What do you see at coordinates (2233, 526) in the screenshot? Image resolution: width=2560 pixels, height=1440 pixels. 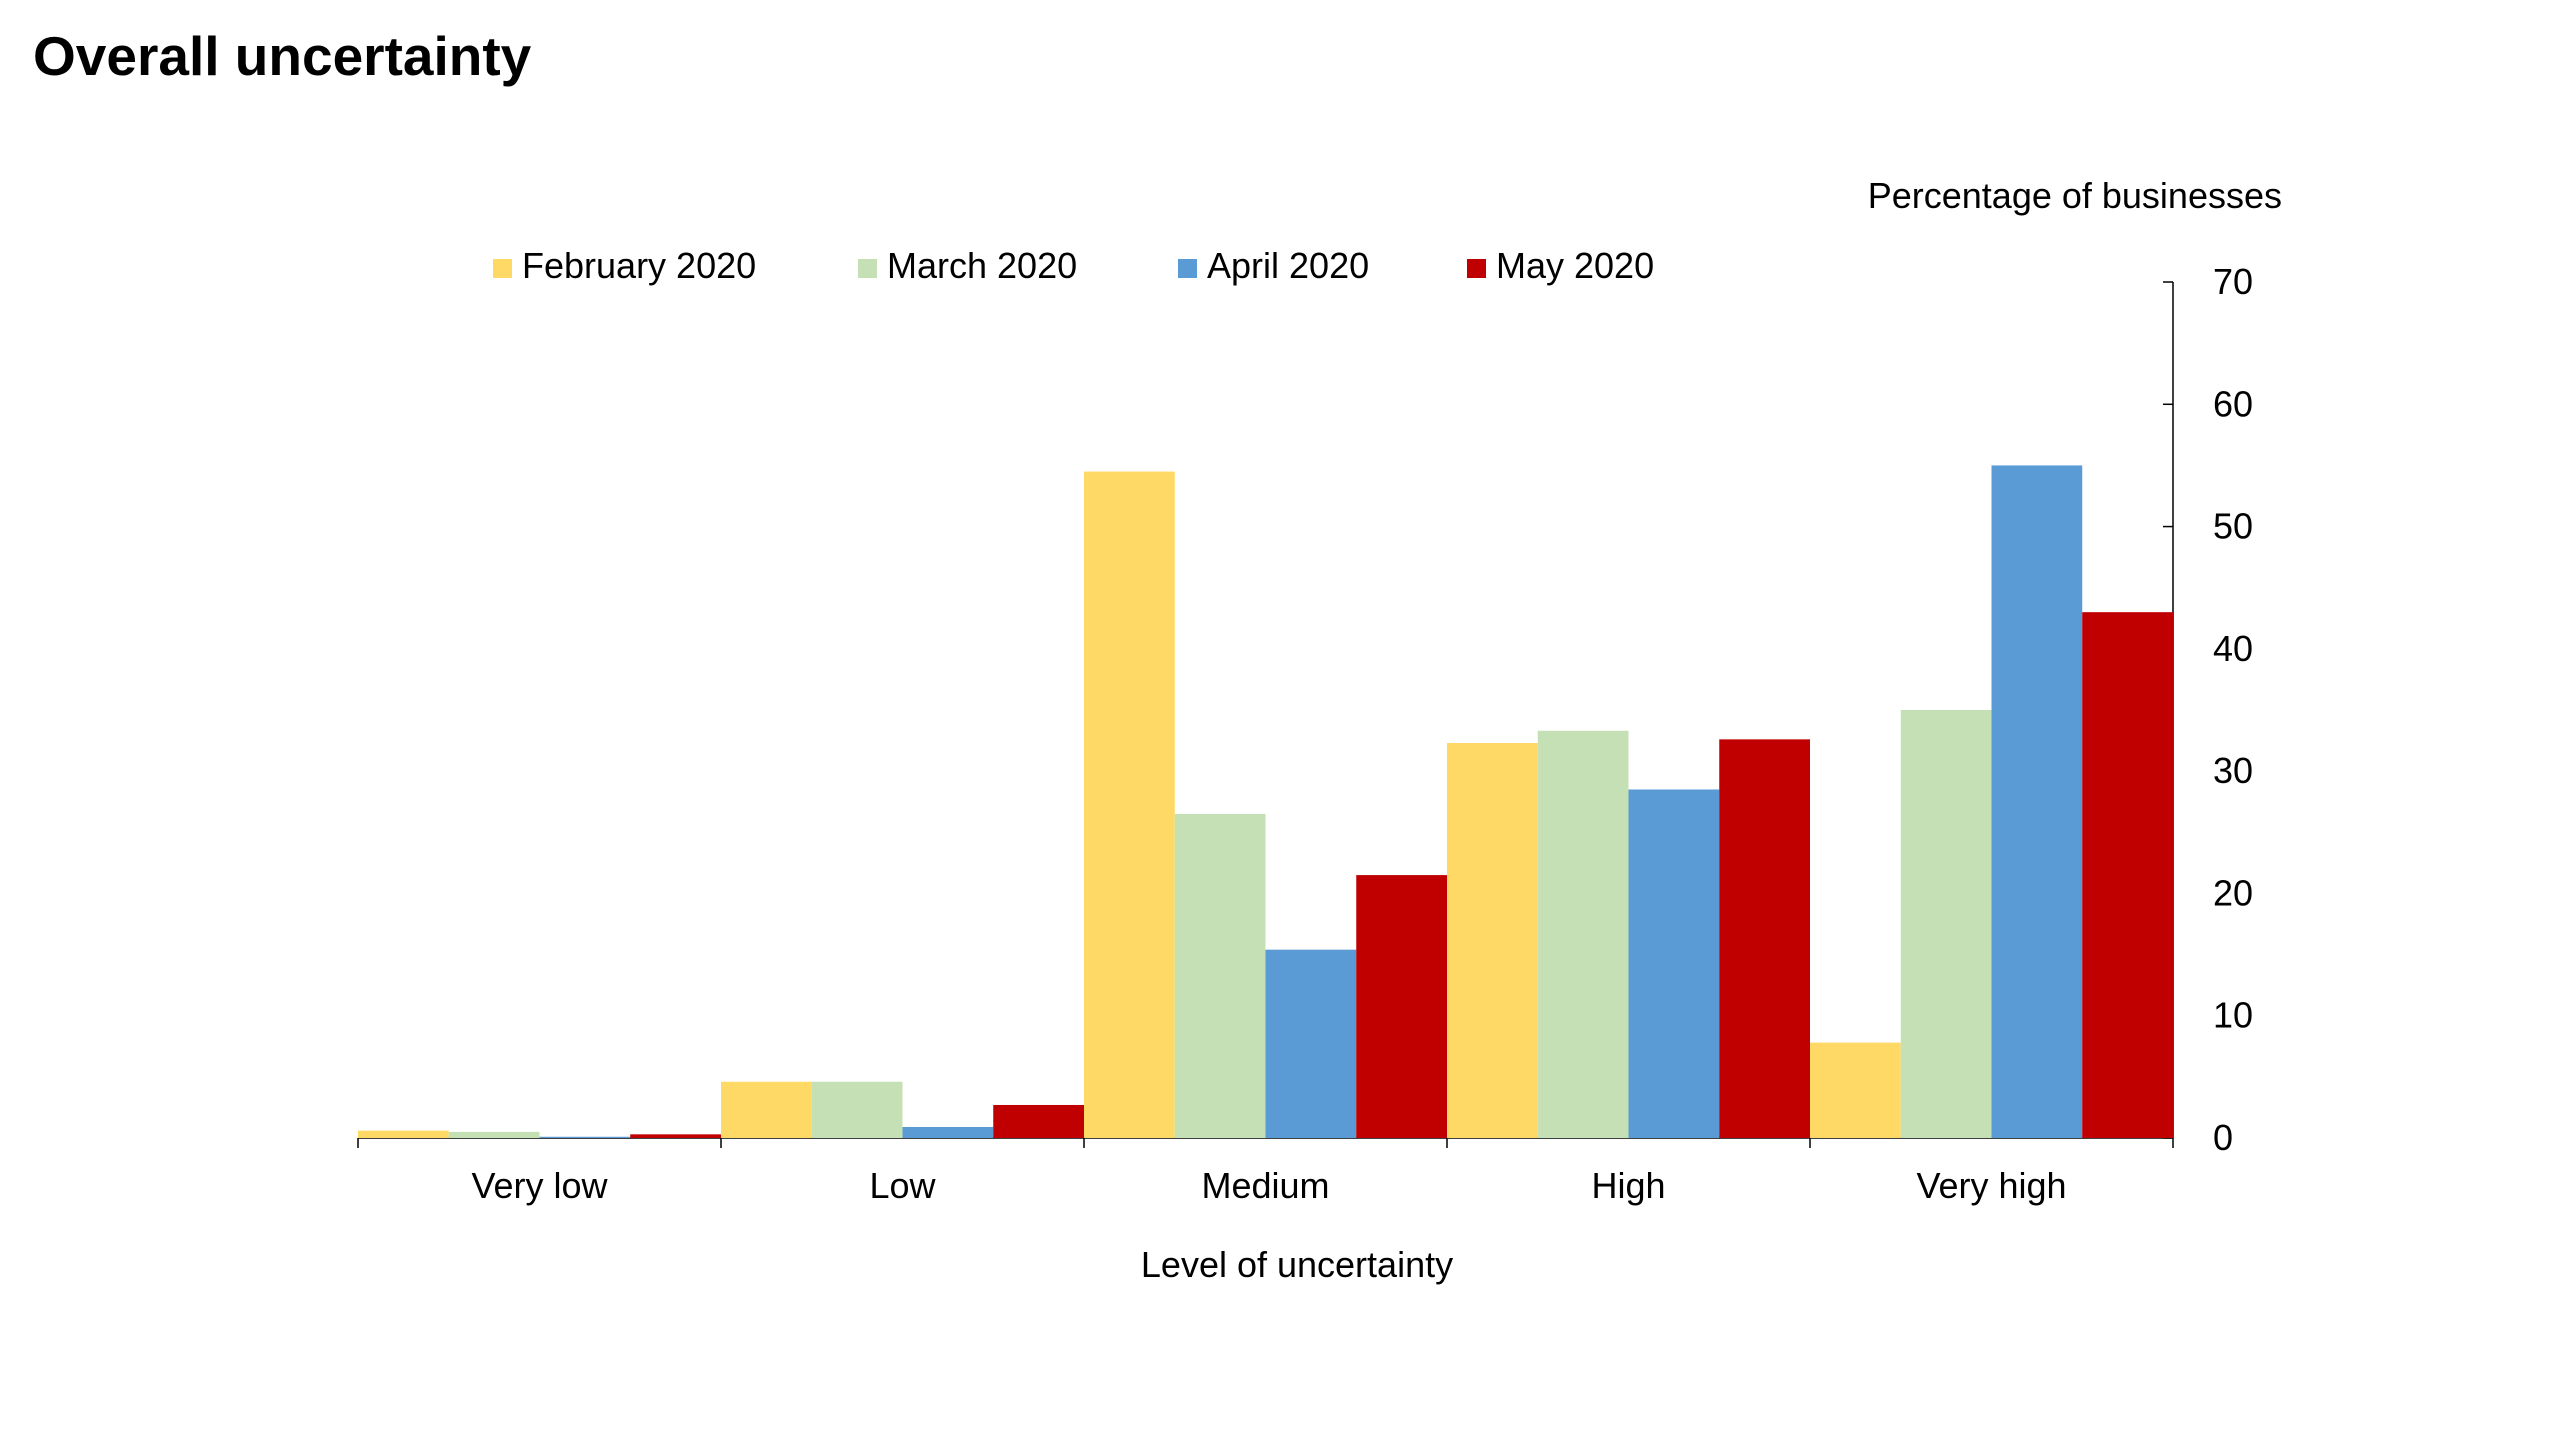 I see `y-tick-label: 50` at bounding box center [2233, 526].